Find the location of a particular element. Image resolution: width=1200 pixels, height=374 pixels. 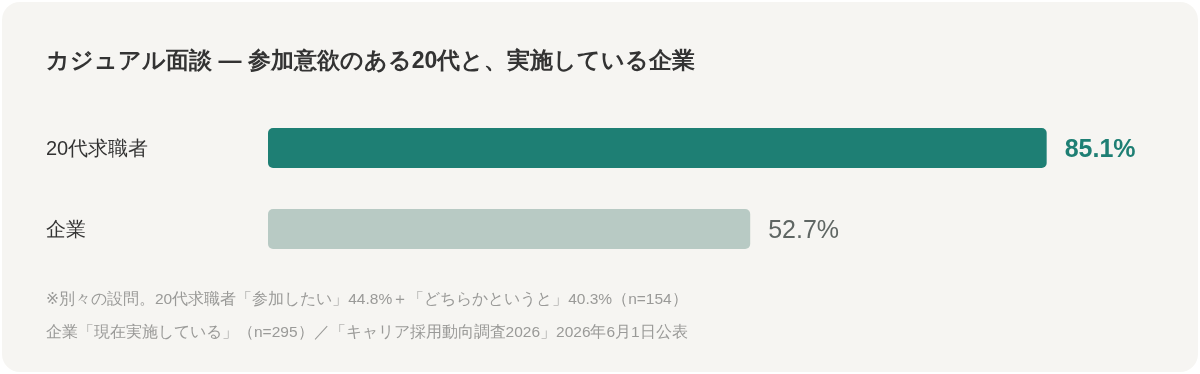

y-tick-label: 企業 is located at coordinates (66, 229).